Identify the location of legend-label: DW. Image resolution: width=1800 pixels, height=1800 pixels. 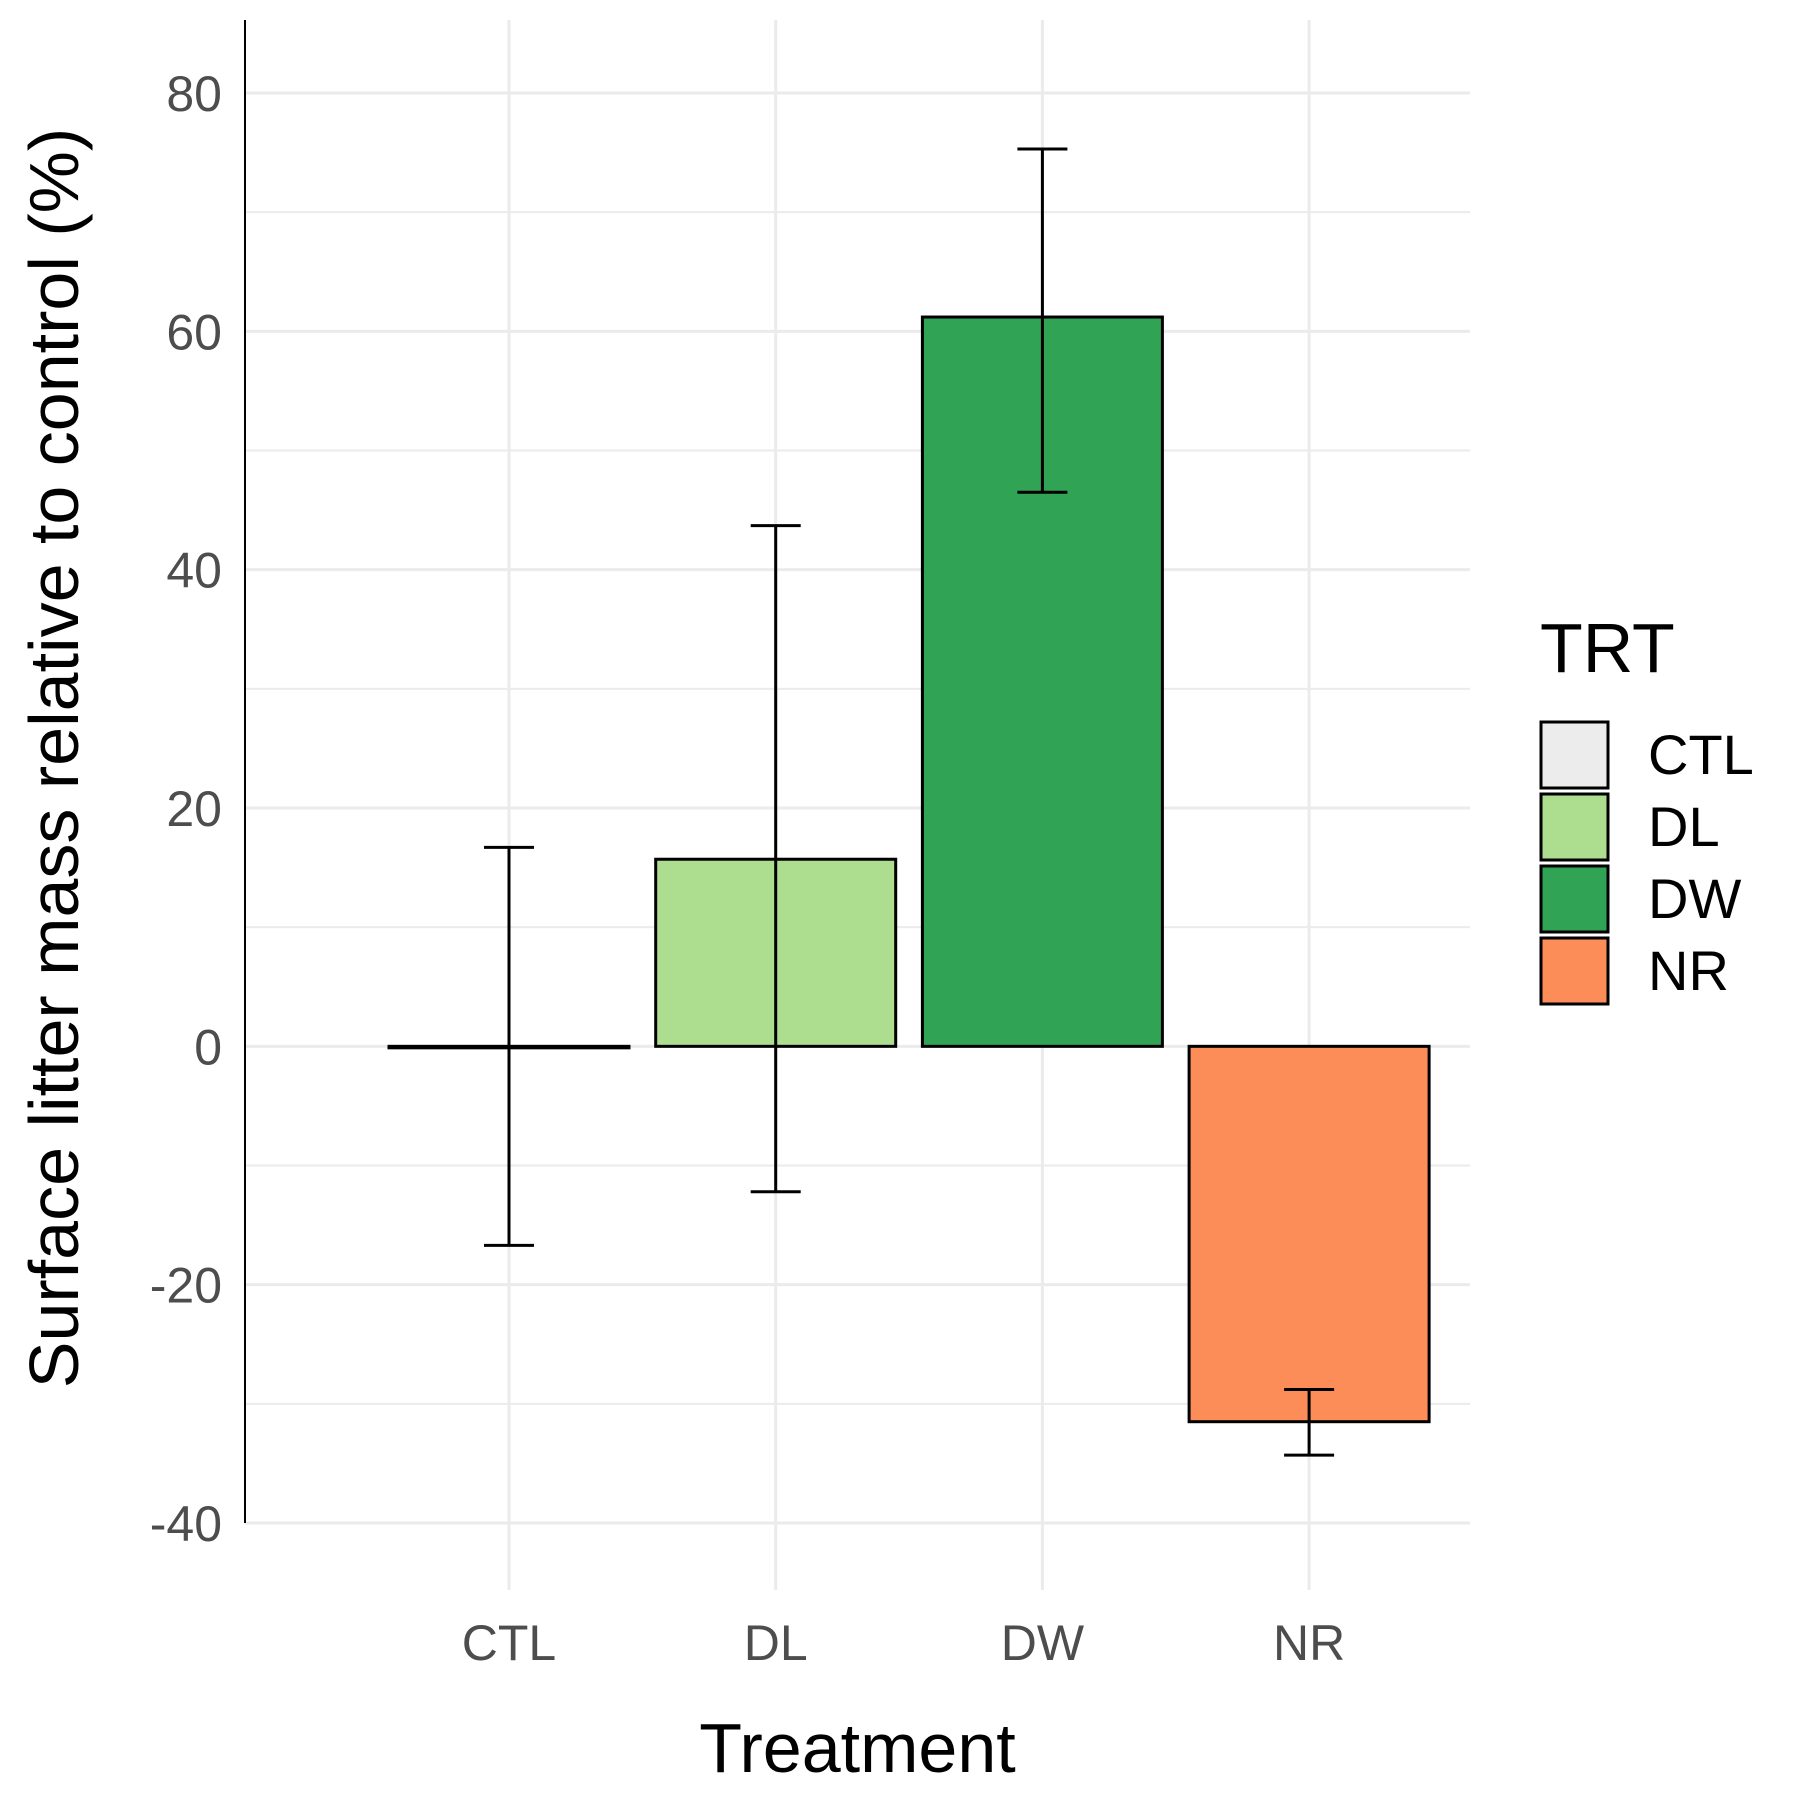
(1694, 898).